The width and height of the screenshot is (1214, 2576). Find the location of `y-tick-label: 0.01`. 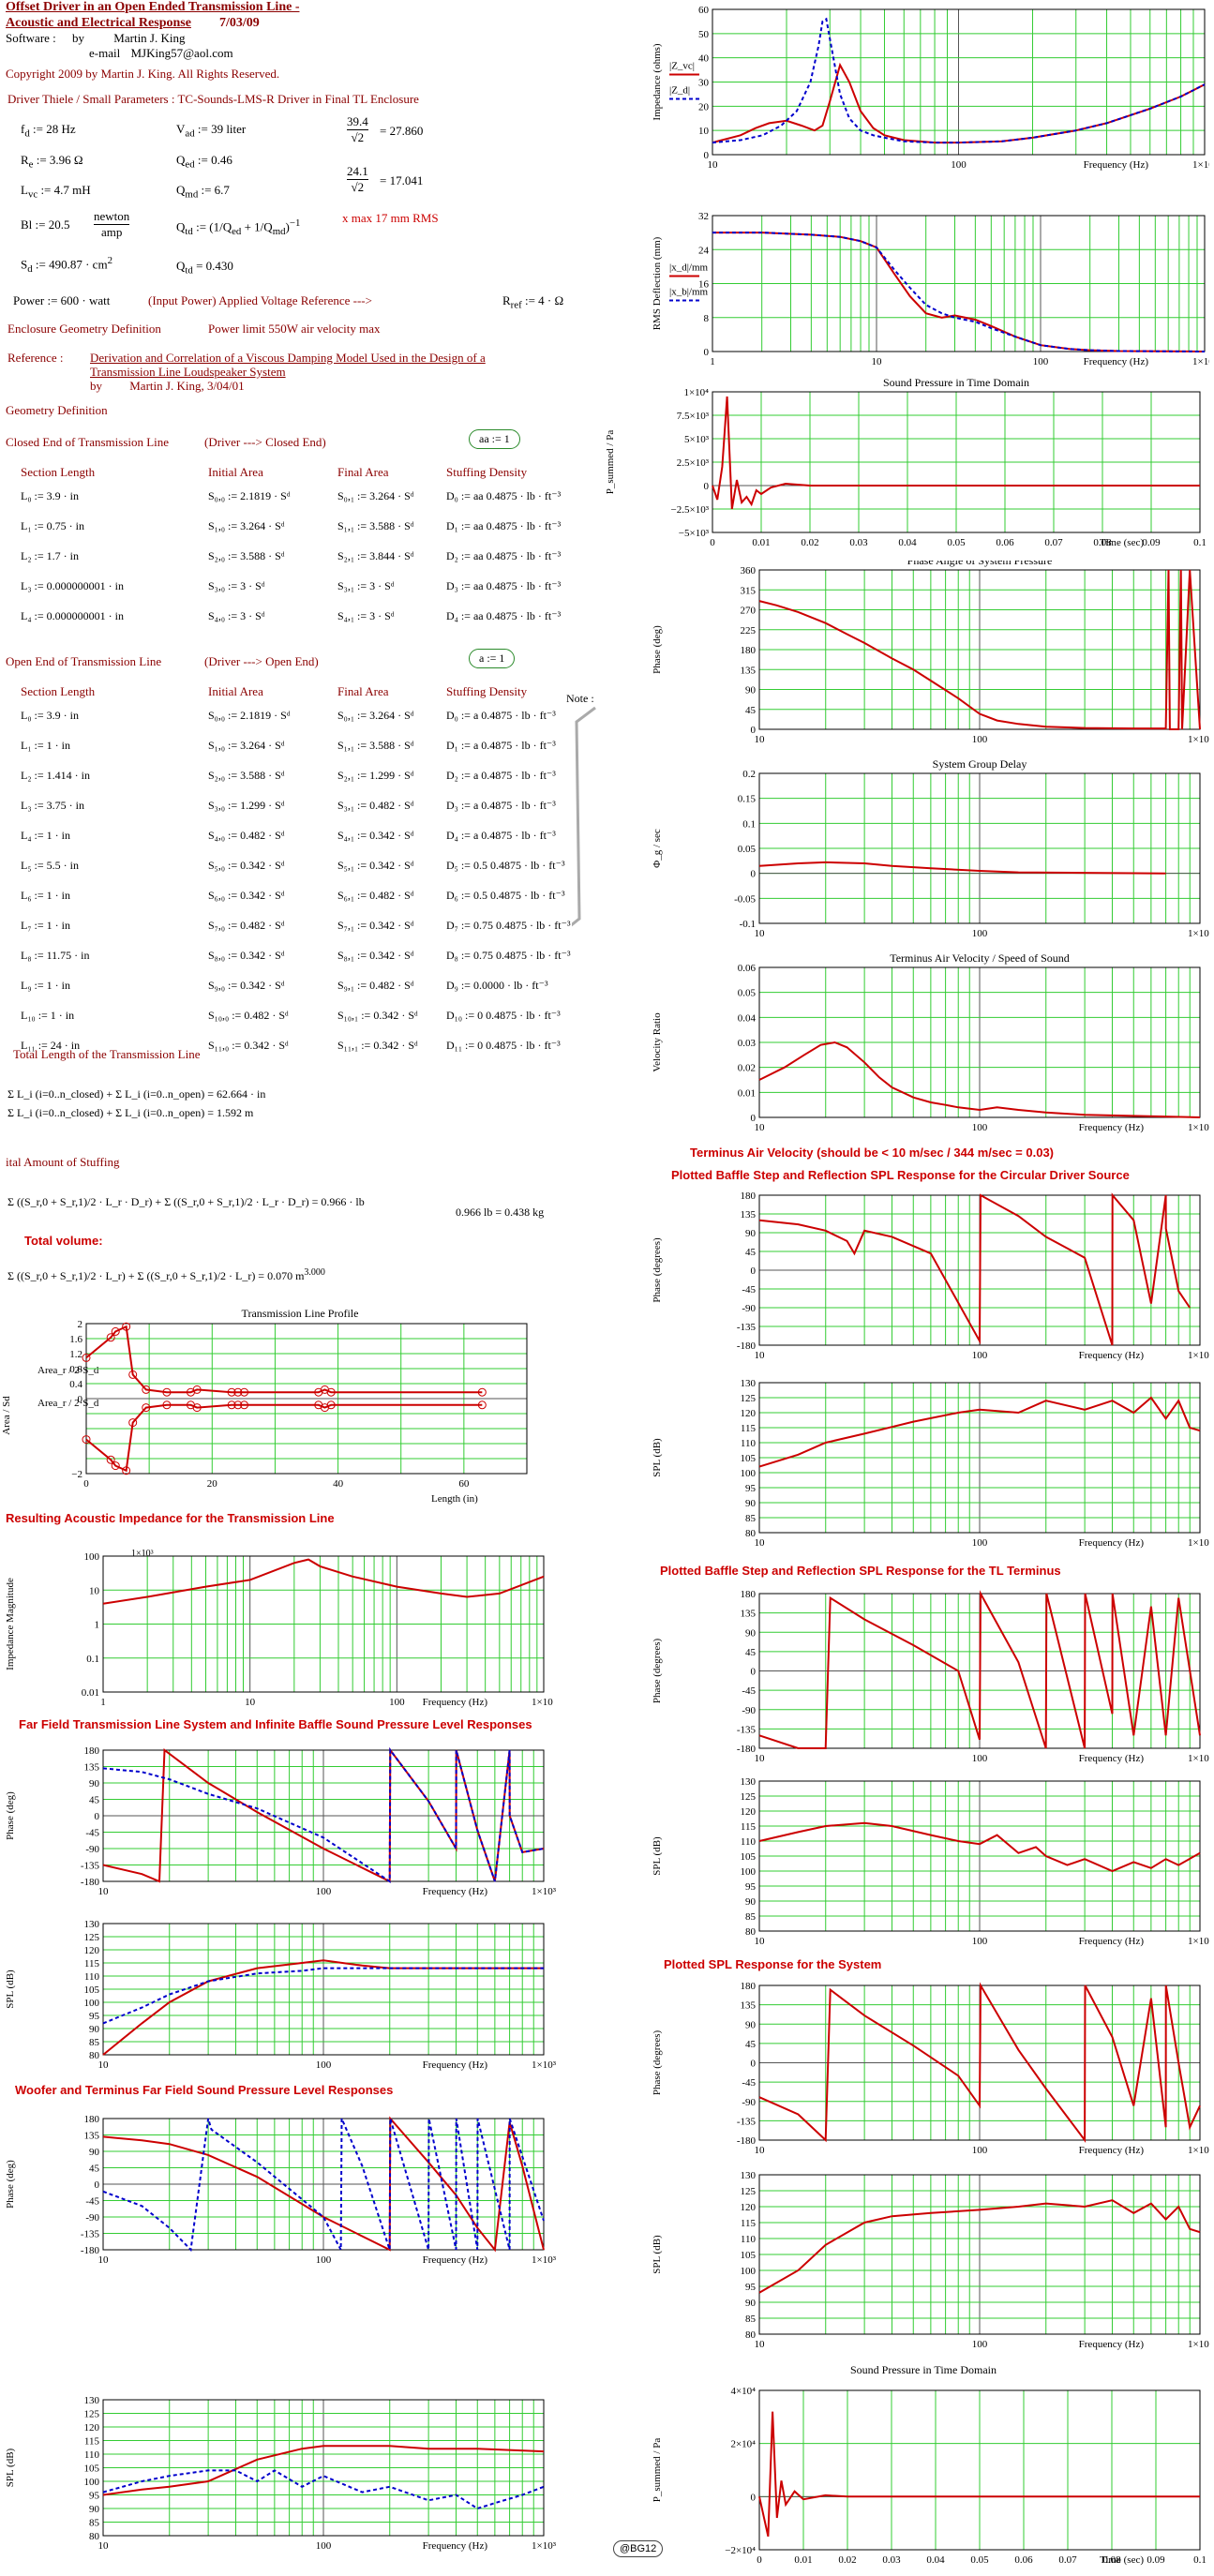

y-tick-label: 0.01 is located at coordinates (747, 1093).